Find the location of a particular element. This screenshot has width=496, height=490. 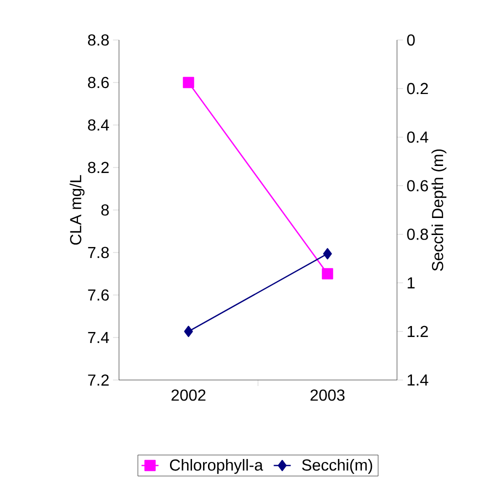

y2-tick-label: 0.2 is located at coordinates (417, 88).